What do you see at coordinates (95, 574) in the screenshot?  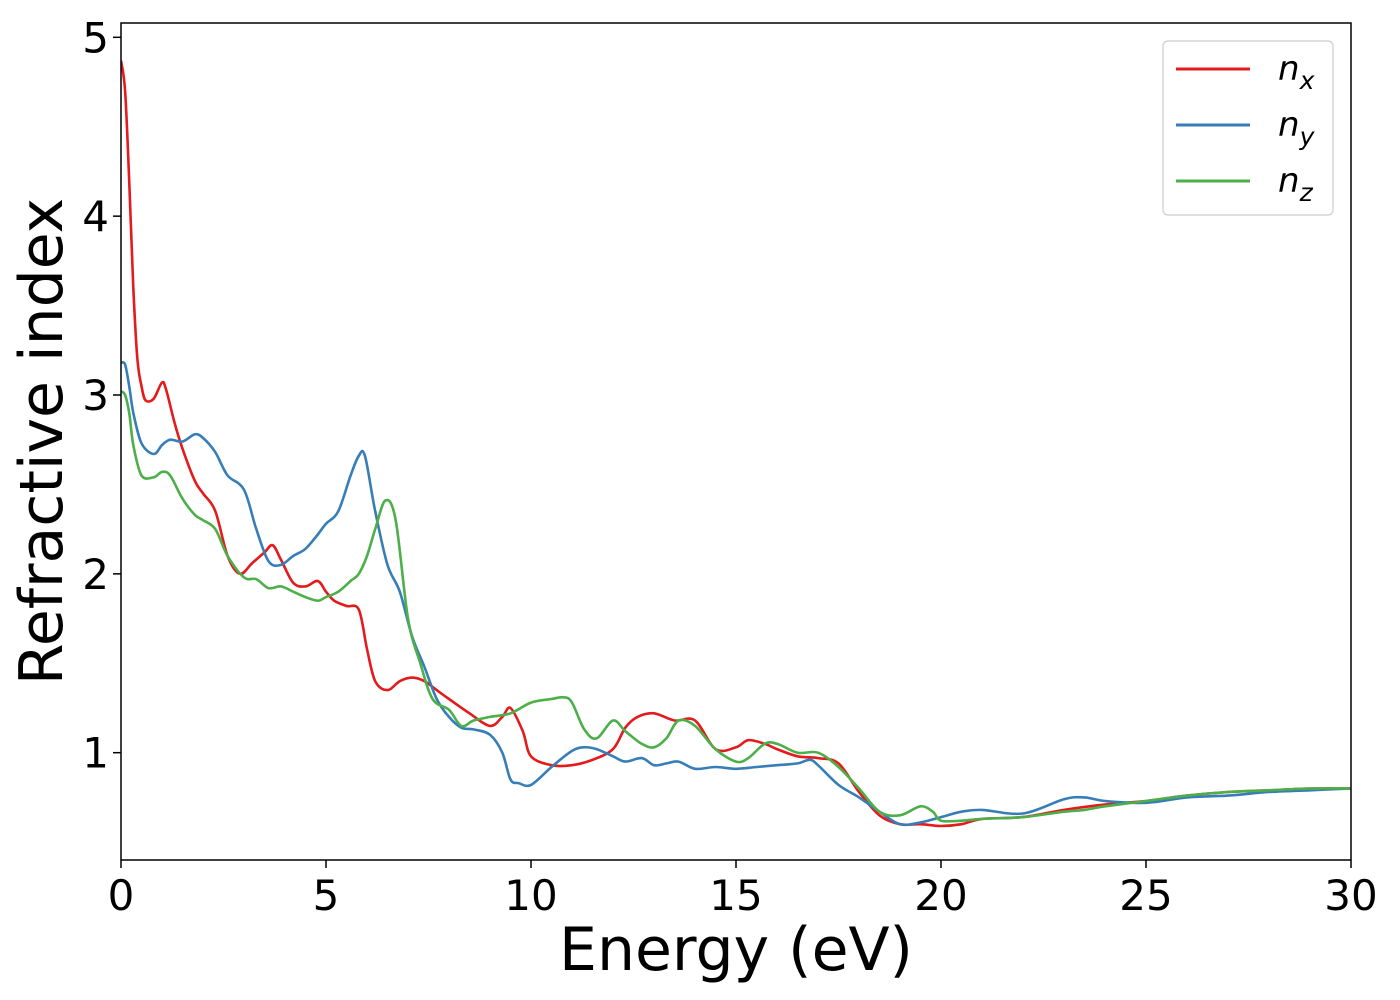 I see `y-tick-label: 2` at bounding box center [95, 574].